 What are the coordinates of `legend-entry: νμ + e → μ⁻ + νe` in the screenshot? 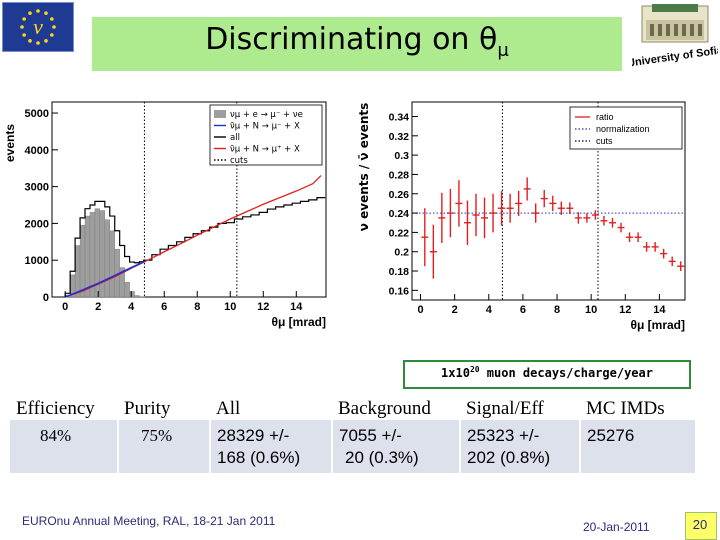 It's located at (266, 115).